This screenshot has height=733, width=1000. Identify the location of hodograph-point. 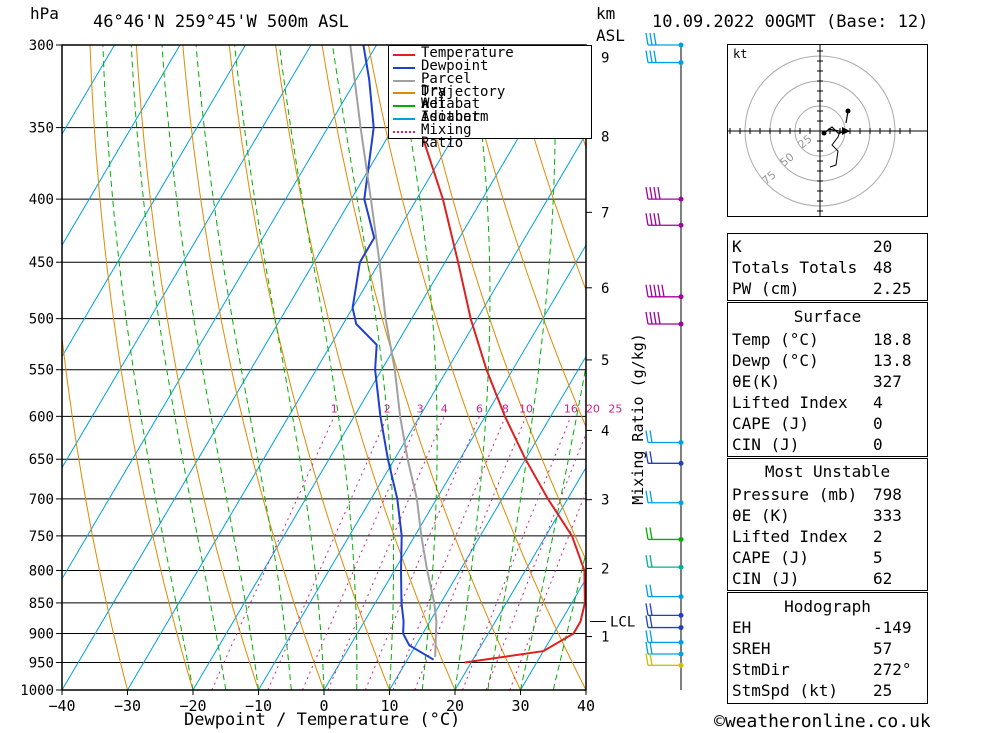
(824, 133).